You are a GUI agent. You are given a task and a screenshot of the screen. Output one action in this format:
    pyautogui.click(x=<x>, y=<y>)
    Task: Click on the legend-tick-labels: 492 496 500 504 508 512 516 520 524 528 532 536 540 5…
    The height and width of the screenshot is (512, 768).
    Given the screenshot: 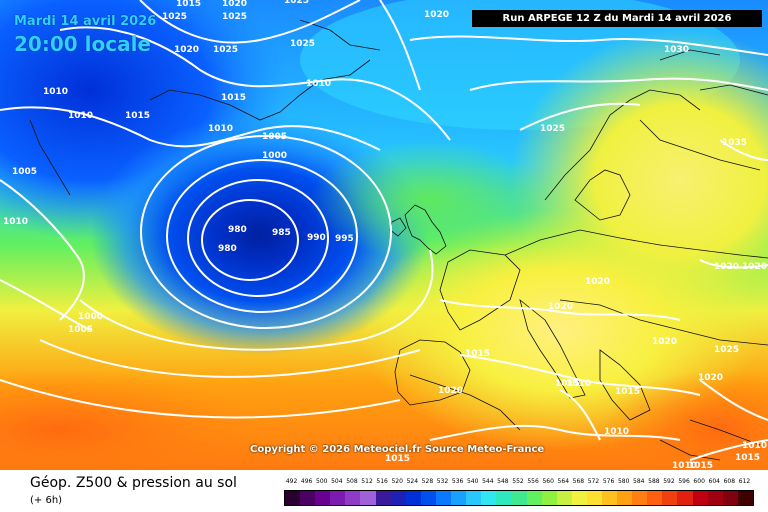 What is the action you would take?
    pyautogui.click(x=515, y=483)
    